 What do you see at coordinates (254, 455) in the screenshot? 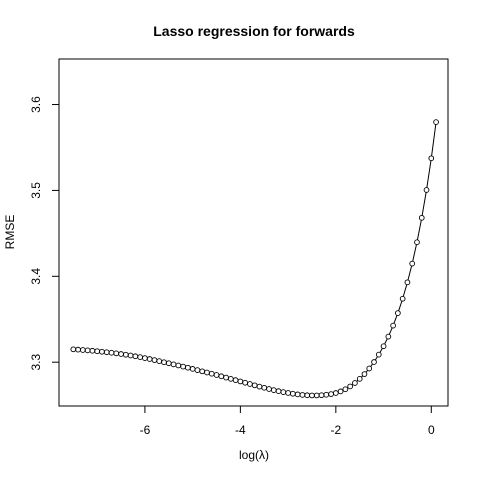
I see `x-axis-label: log(λ)` at bounding box center [254, 455].